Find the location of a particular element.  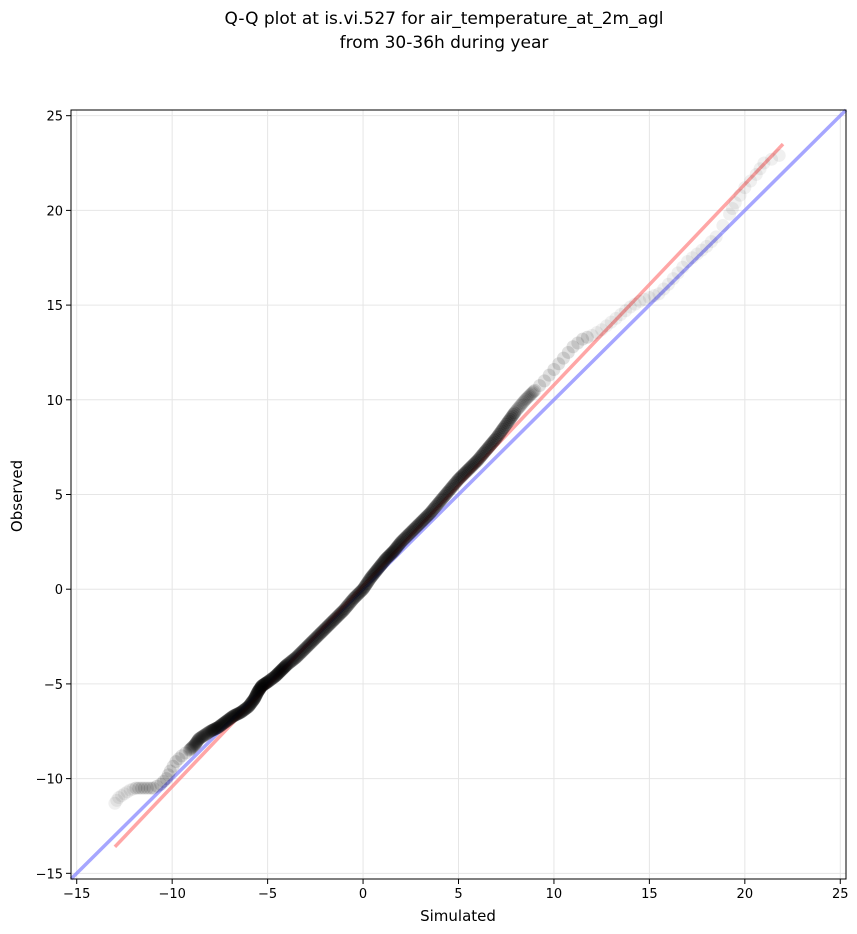

chart-title-line2: from 30-36h during year is located at coordinates (444, 43).